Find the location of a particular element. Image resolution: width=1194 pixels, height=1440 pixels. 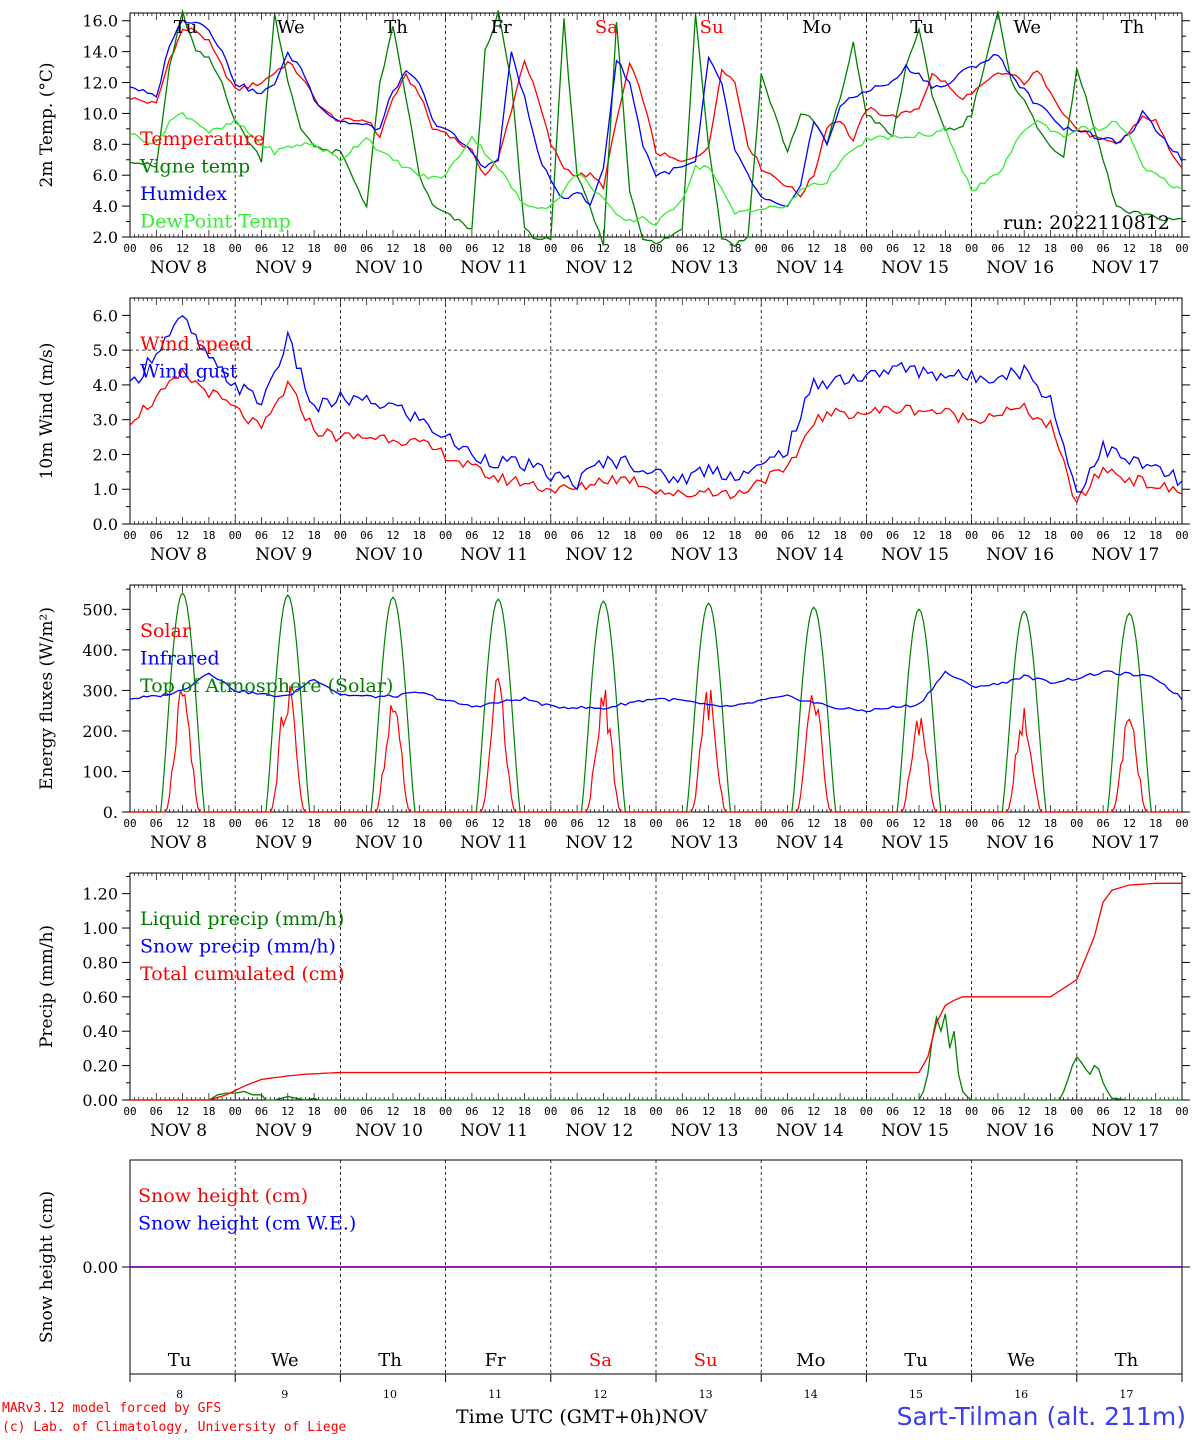

day-number-label: 14 is located at coordinates (811, 1394).